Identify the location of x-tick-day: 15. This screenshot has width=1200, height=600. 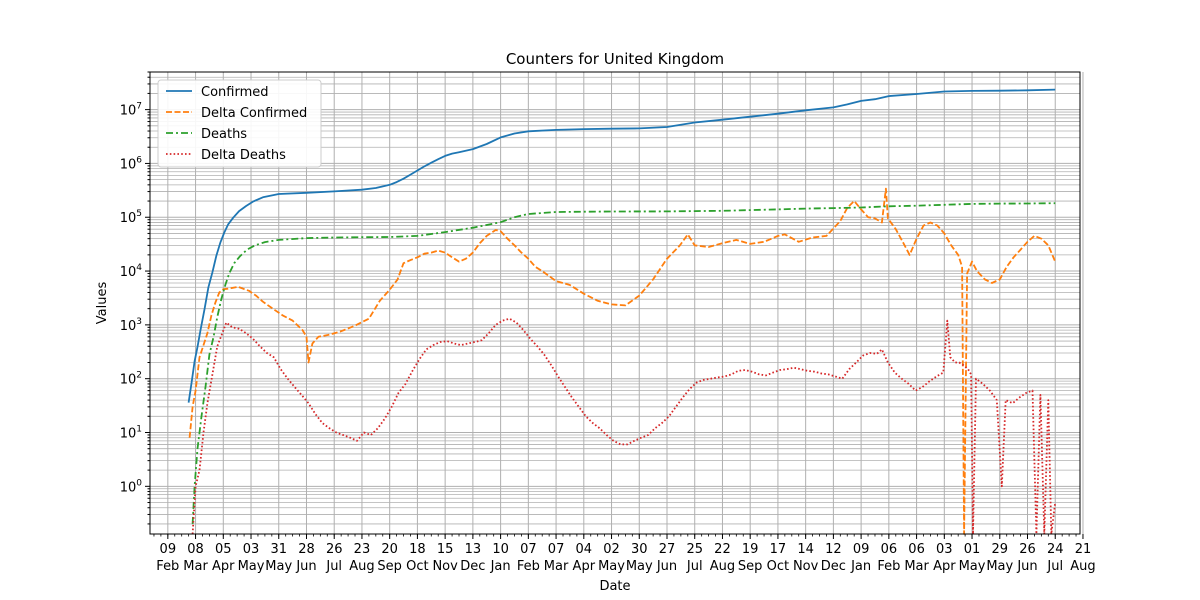
(445, 549).